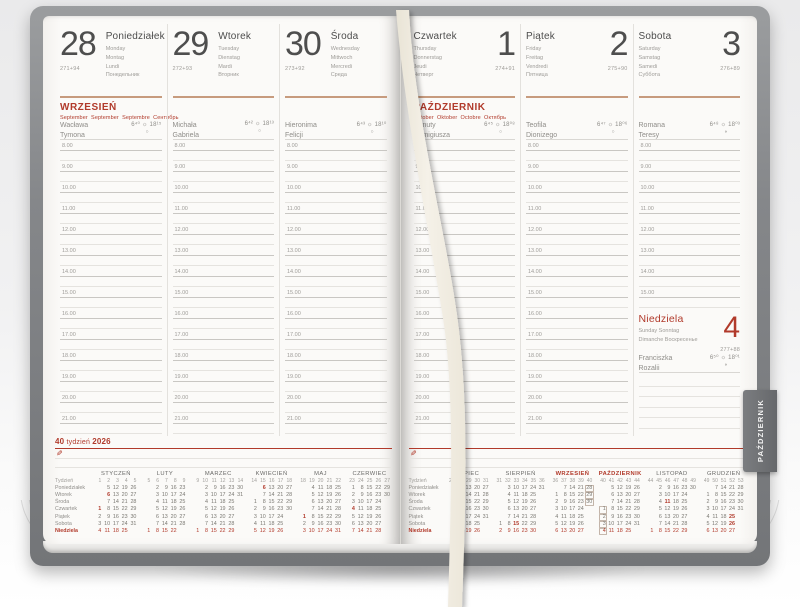  Describe the element at coordinates (689, 292) in the screenshot. I see `hour-row: 15.00` at that location.